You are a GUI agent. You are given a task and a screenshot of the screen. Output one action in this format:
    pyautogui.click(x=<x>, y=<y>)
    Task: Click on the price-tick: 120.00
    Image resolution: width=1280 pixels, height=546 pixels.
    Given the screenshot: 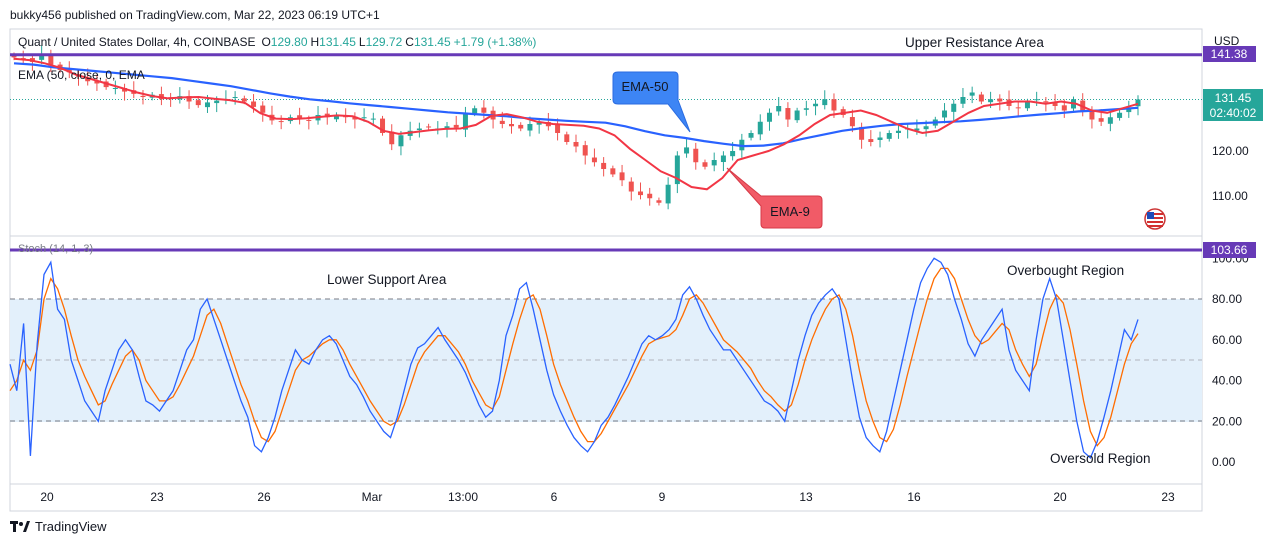 What is the action you would take?
    pyautogui.click(x=1230, y=151)
    